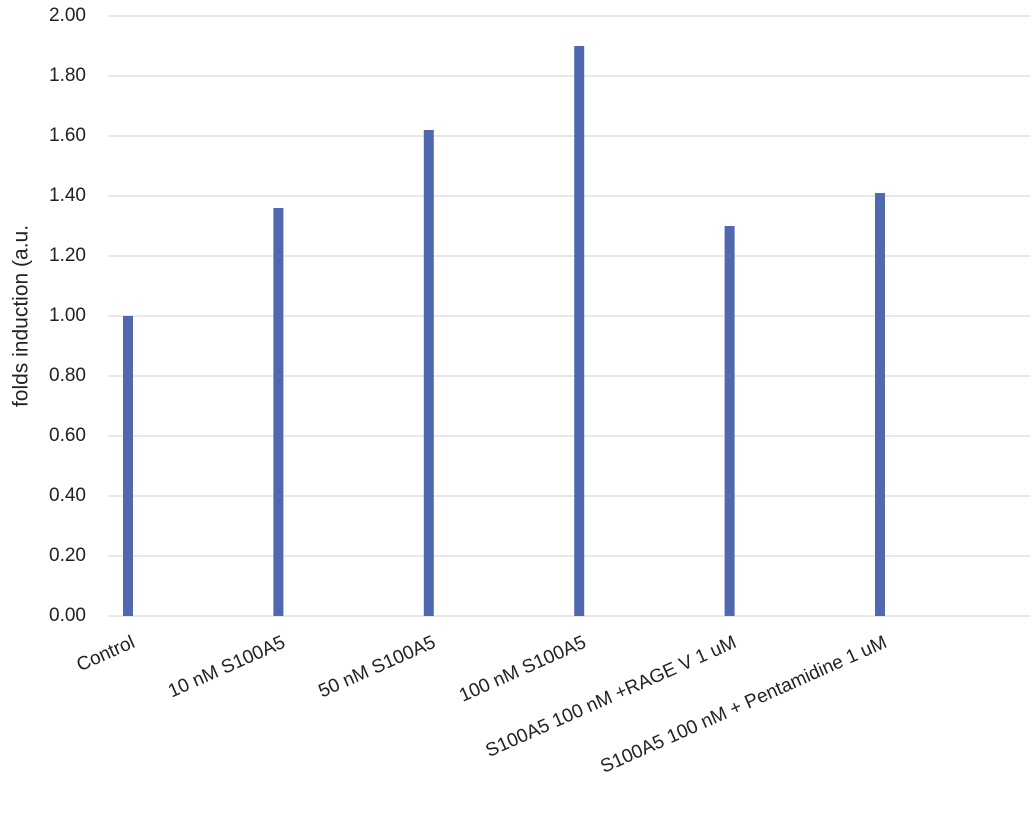 The width and height of the screenshot is (1036, 838). What do you see at coordinates (67, 255) in the screenshot?
I see `y-tick-label: 1.20` at bounding box center [67, 255].